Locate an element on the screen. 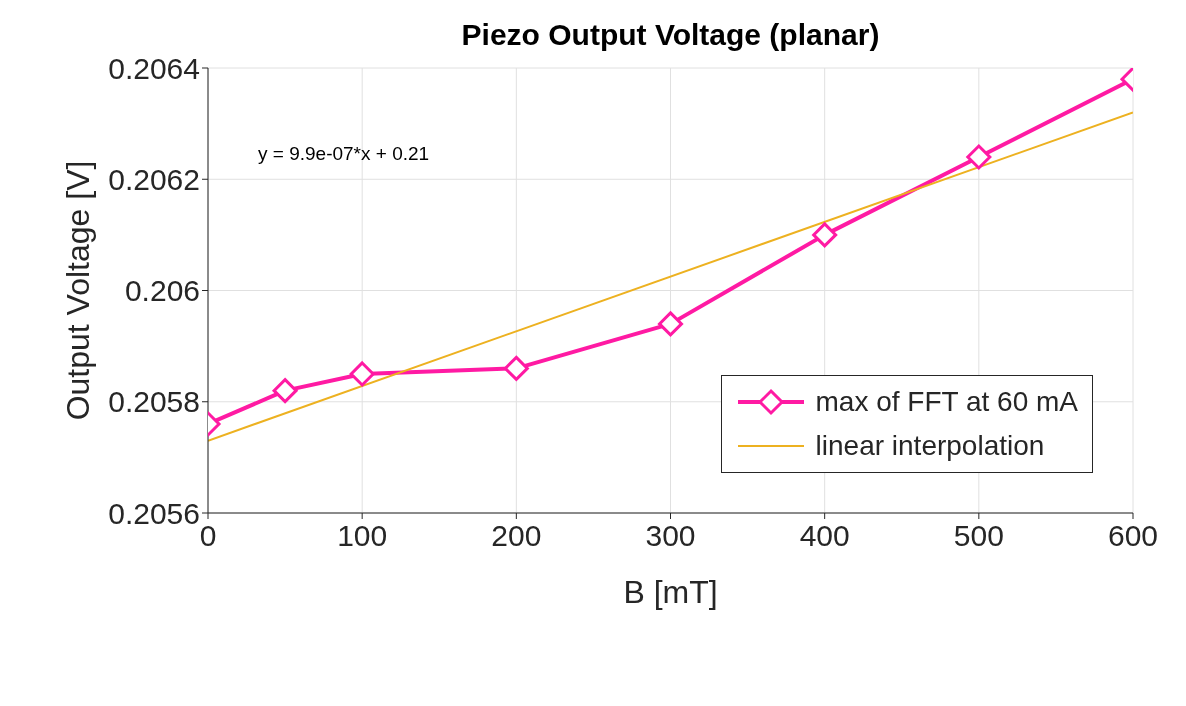 The height and width of the screenshot is (706, 1186). legend-label: linear interpolation is located at coordinates (930, 446).